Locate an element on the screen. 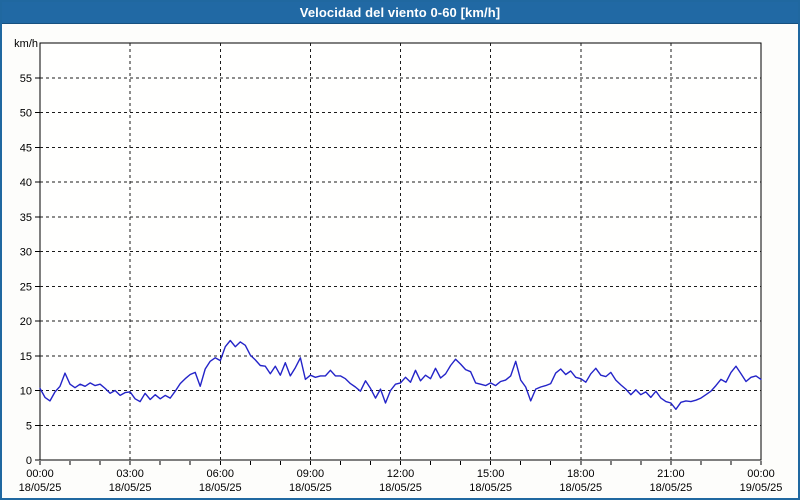 This screenshot has width=800, height=500. y-tick-label: 50 is located at coordinates (26, 114).